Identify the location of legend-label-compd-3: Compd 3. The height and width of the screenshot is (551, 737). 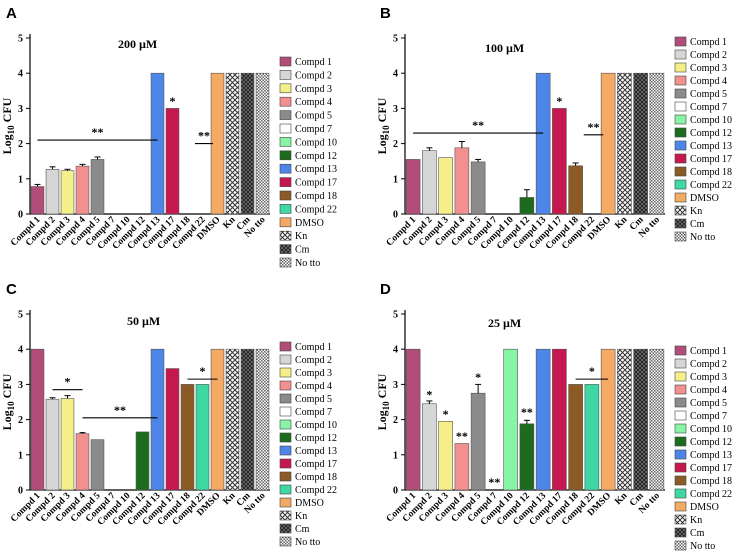
(313, 373).